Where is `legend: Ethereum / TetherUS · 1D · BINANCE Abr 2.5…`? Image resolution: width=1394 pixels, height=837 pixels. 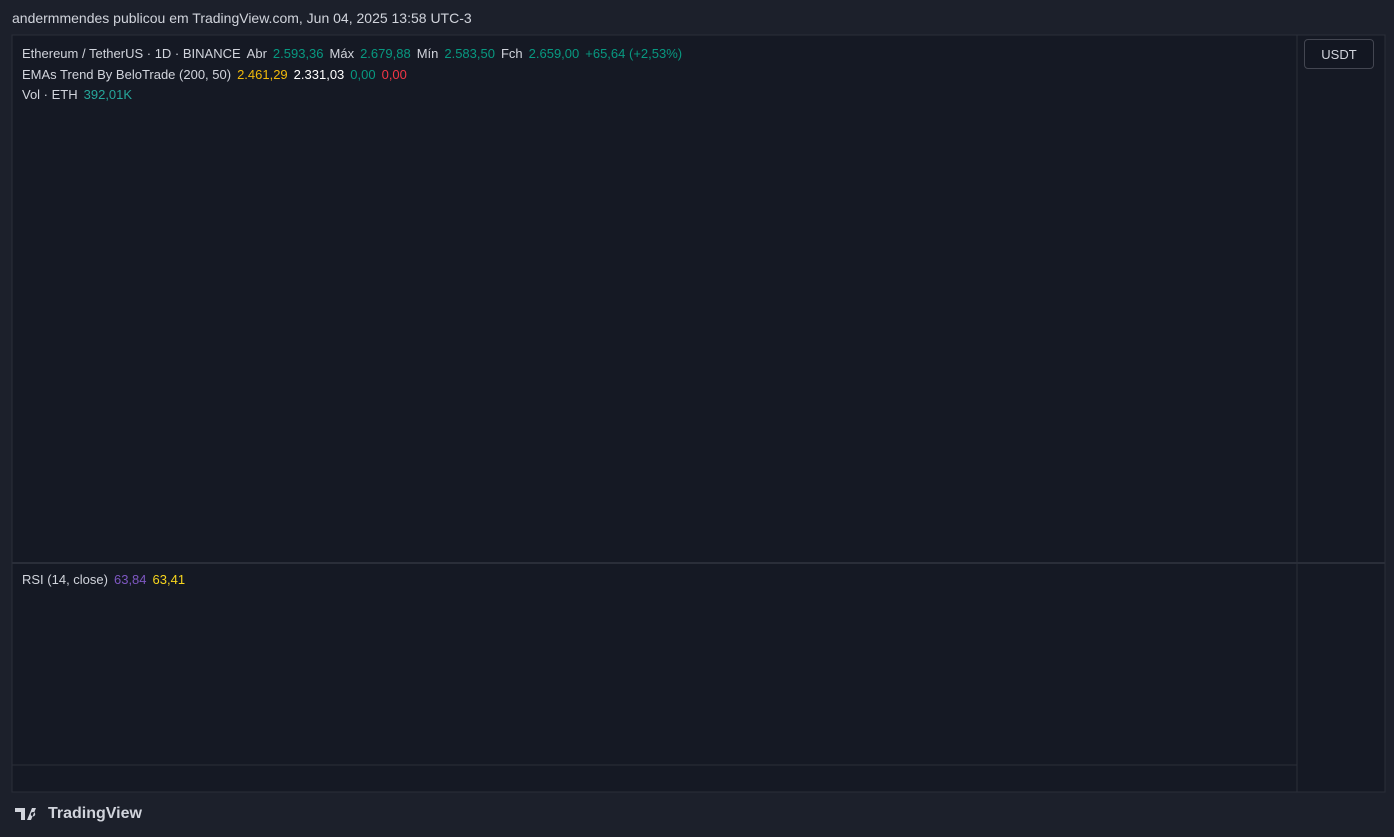 legend: Ethereum / TetherUS · 1D · BINANCE Abr 2.5… is located at coordinates (355, 75).